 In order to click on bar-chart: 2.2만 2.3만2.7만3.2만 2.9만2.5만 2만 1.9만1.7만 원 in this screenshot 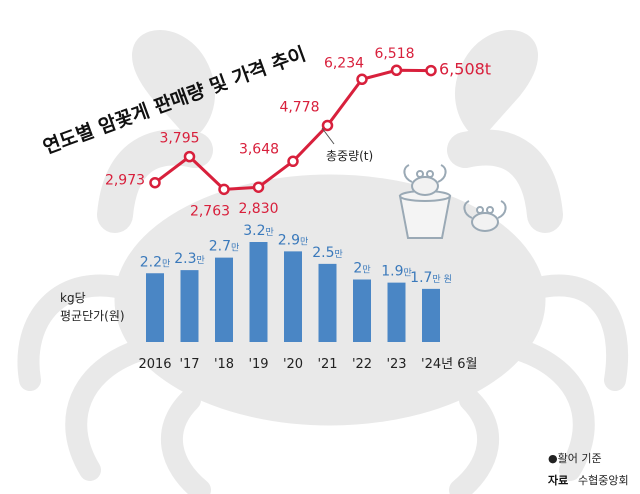, I will do `click(296, 282)`.